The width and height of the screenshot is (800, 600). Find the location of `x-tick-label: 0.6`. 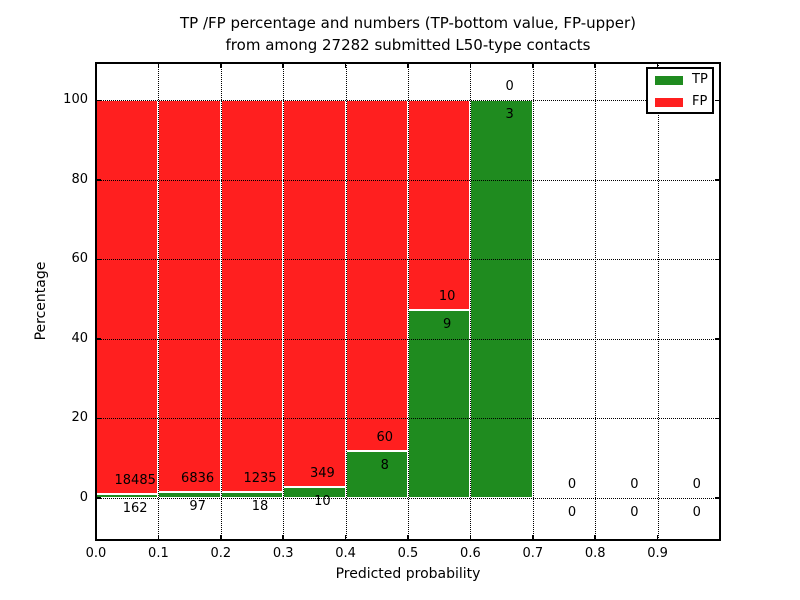

x-tick-label: 0.6 is located at coordinates (470, 553).